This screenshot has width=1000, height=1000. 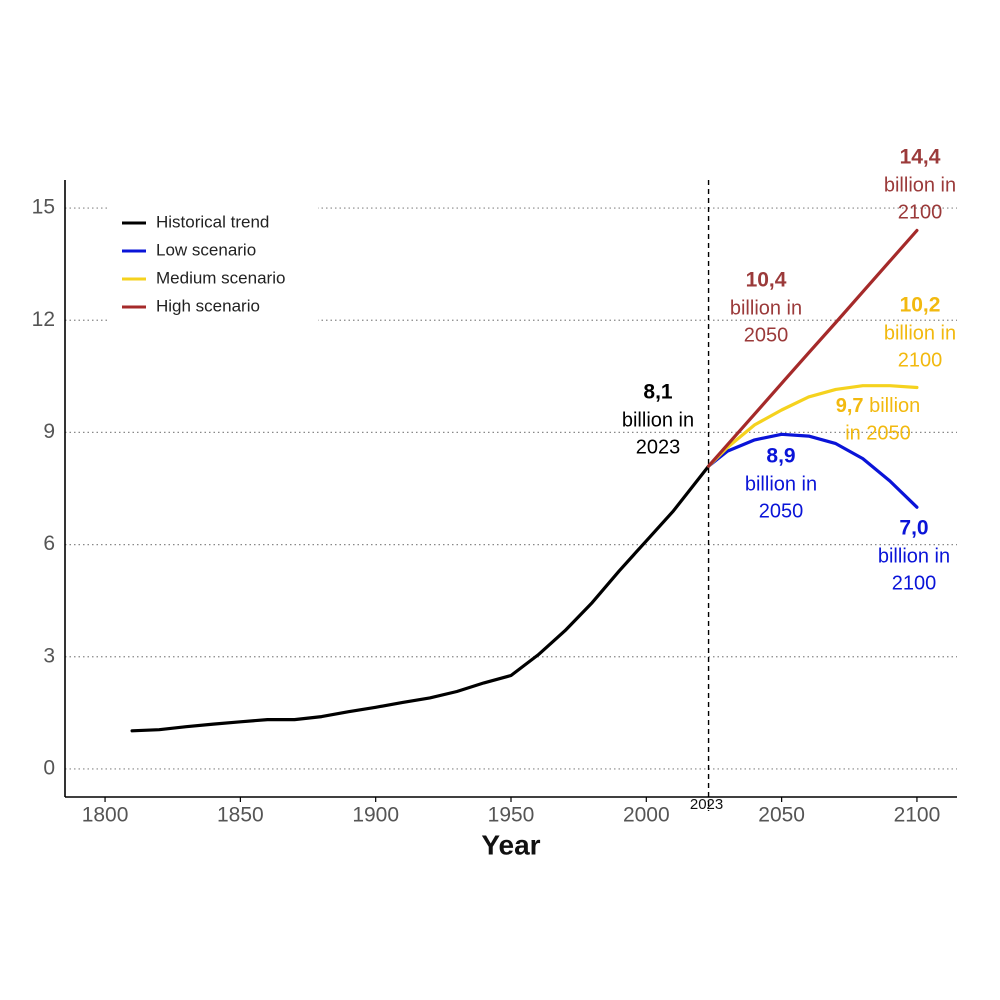 I want to click on legend-label: High scenario, so click(x=208, y=305).